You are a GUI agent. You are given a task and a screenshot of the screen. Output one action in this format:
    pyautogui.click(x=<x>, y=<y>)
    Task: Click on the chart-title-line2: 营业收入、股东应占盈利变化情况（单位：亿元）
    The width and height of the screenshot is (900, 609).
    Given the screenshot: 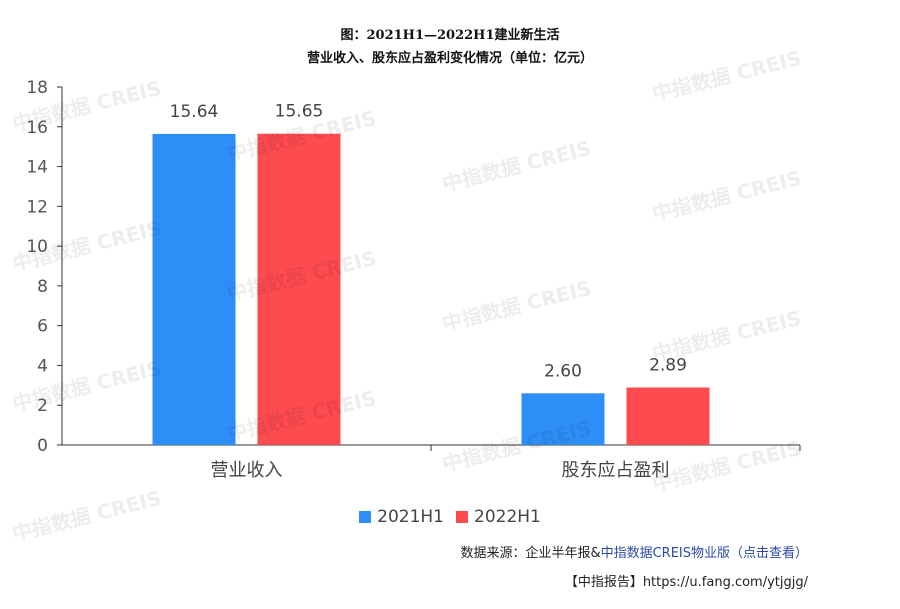 What is the action you would take?
    pyautogui.click(x=449, y=58)
    